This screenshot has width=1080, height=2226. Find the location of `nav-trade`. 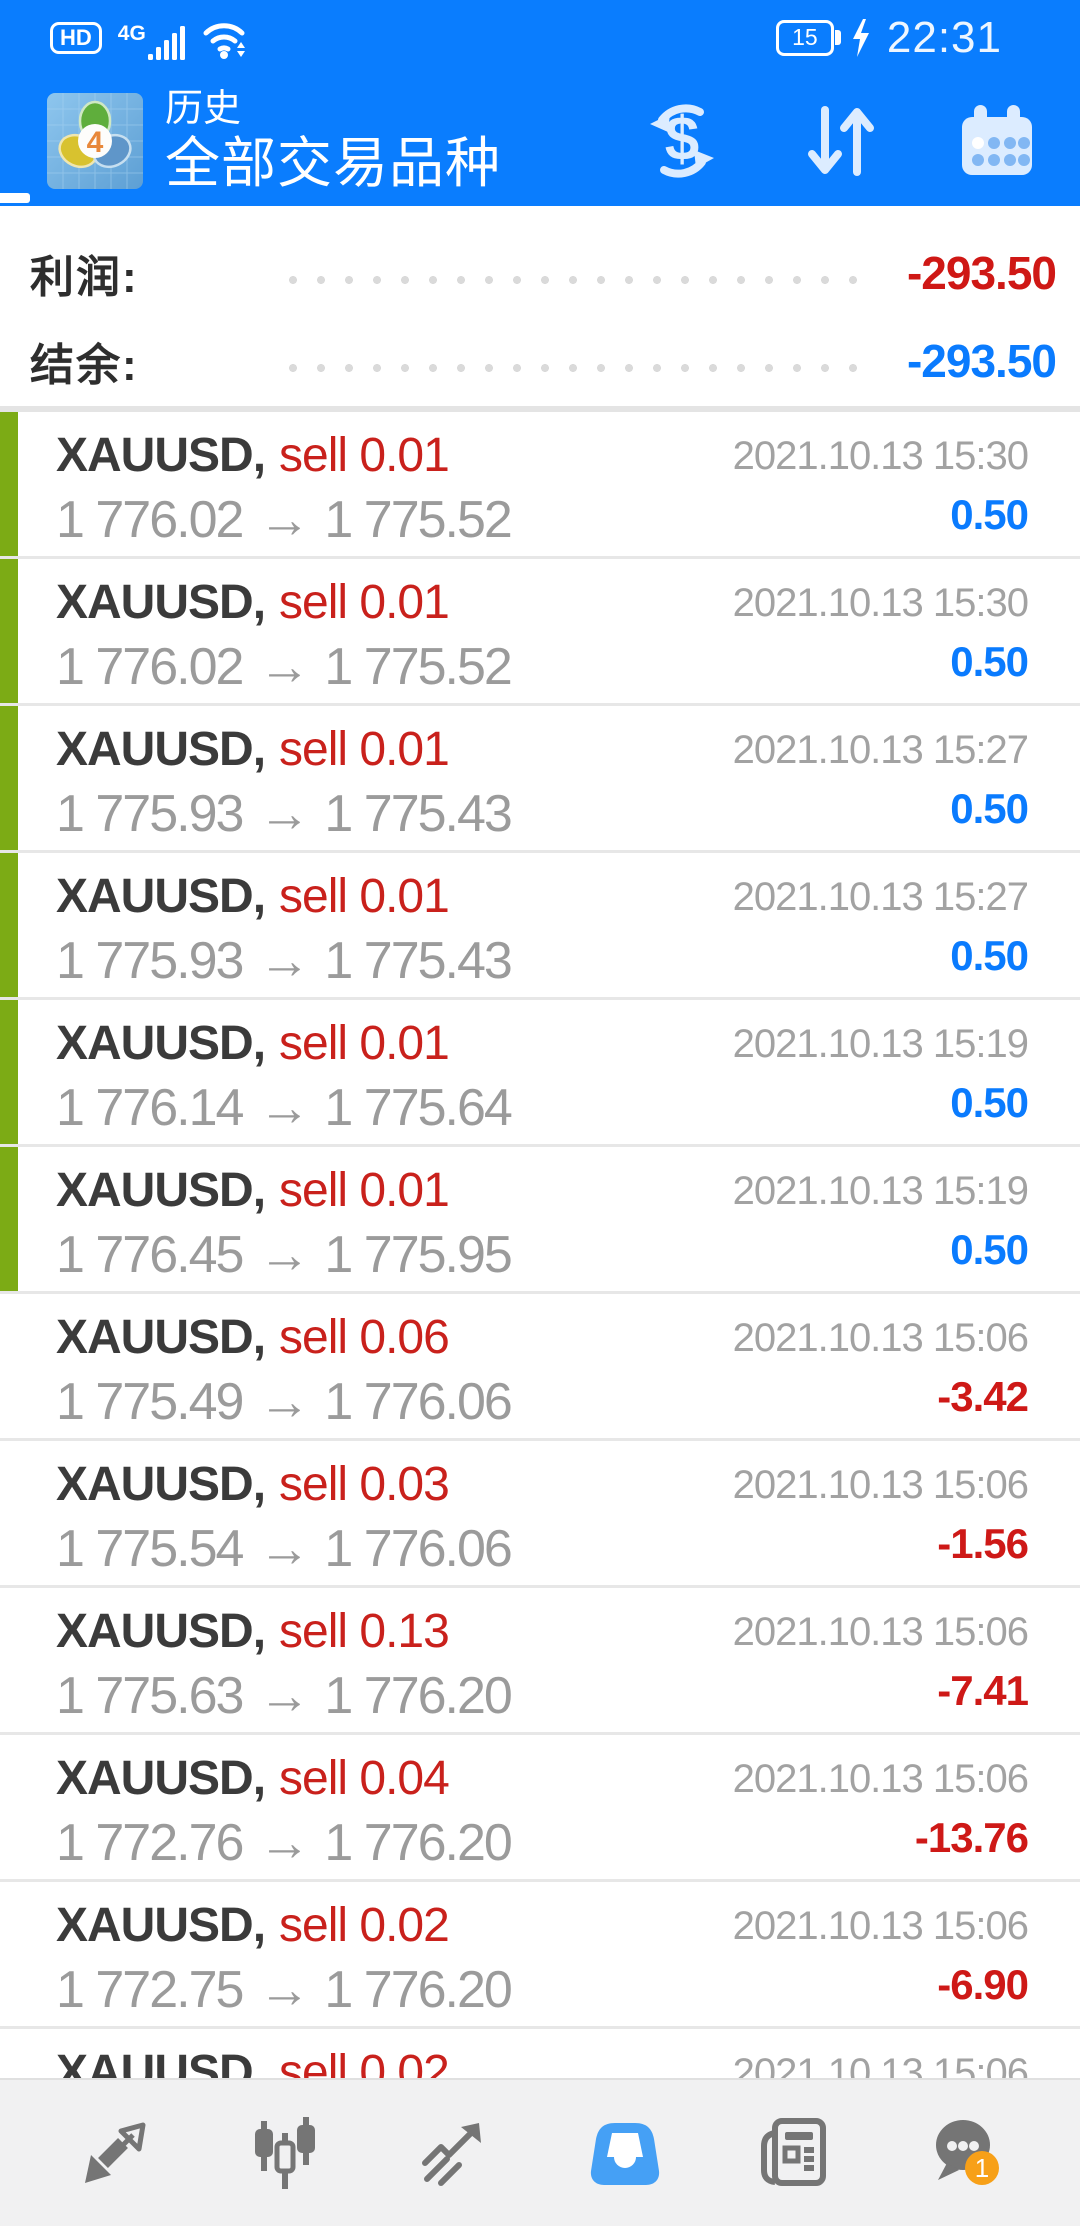

nav-trade is located at coordinates (455, 2153).